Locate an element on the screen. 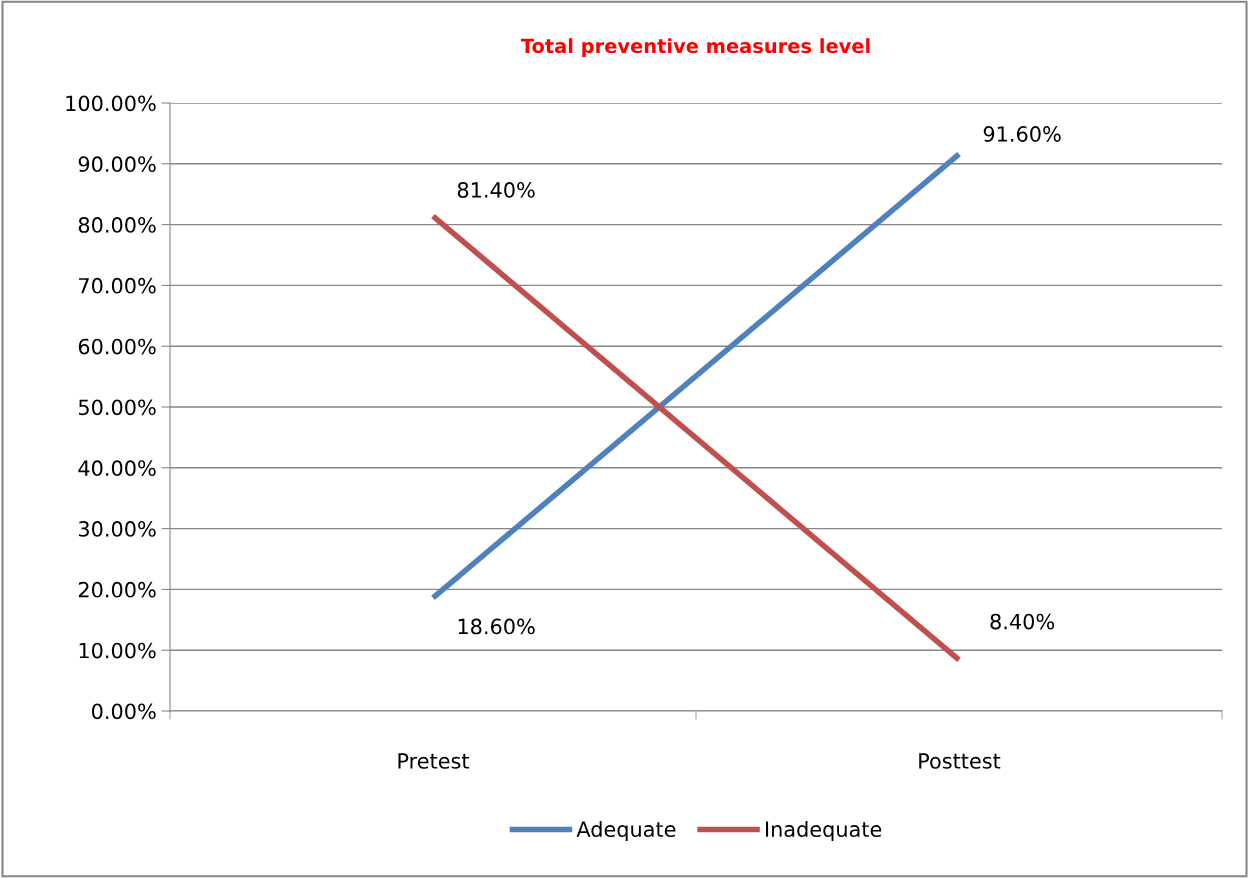 The width and height of the screenshot is (1249, 878). y-tick-label: 50.00% is located at coordinates (117, 407).